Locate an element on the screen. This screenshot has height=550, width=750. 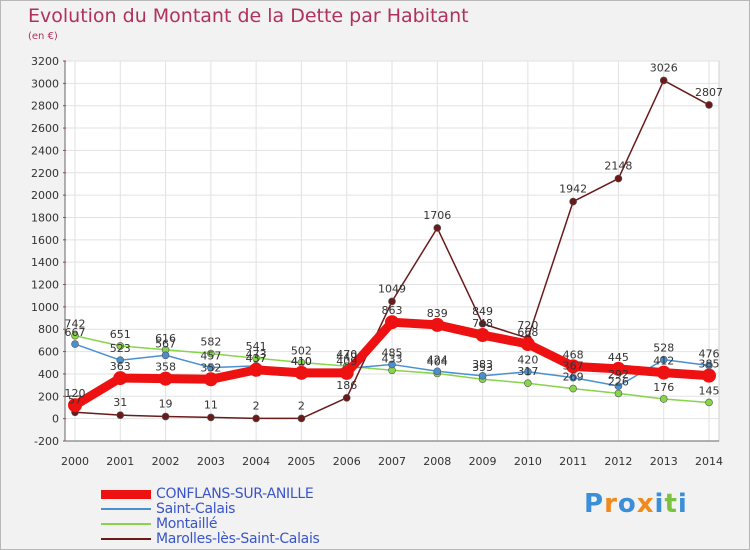
legend-item-montaille: Montaillé is located at coordinates (159, 524).